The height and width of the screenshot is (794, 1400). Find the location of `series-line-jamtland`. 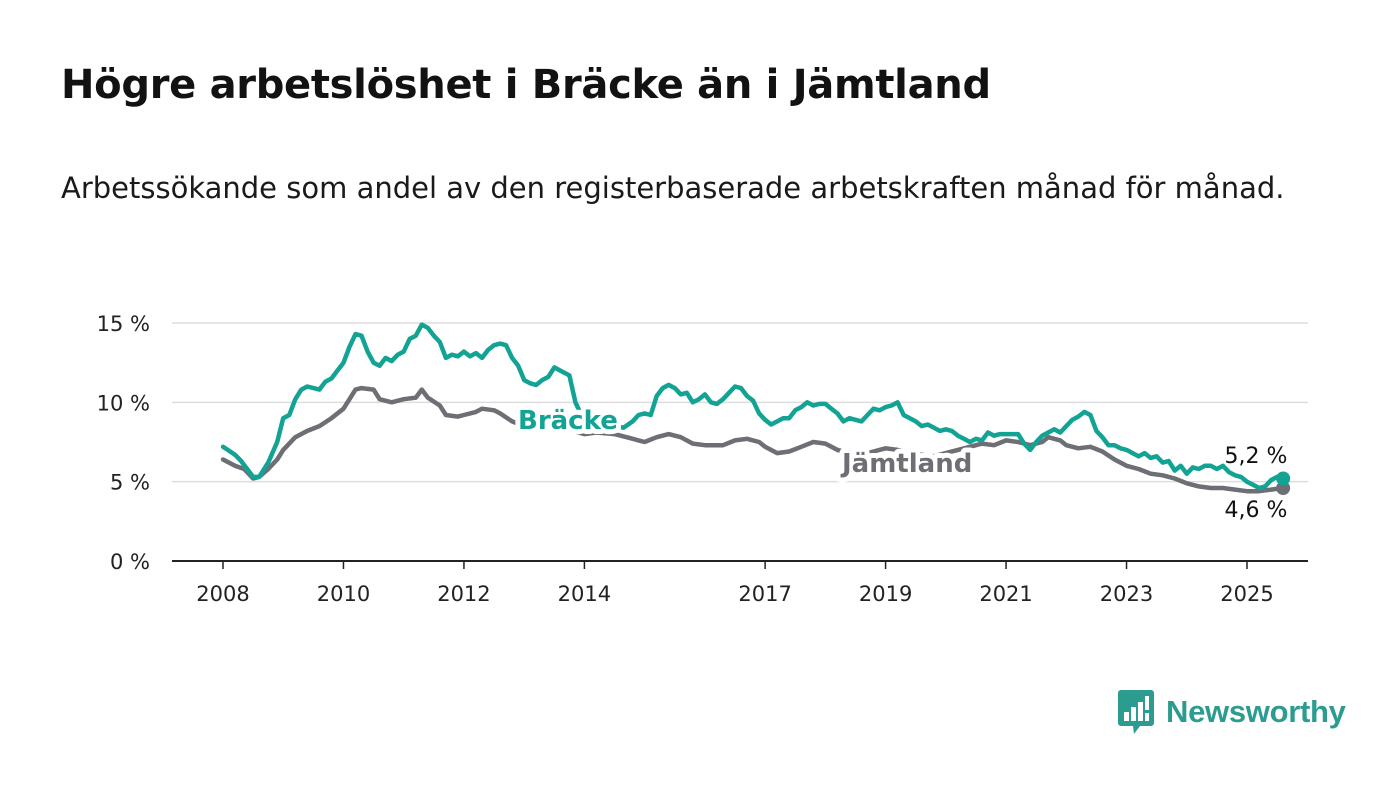

series-line-jamtland is located at coordinates (753, 439).